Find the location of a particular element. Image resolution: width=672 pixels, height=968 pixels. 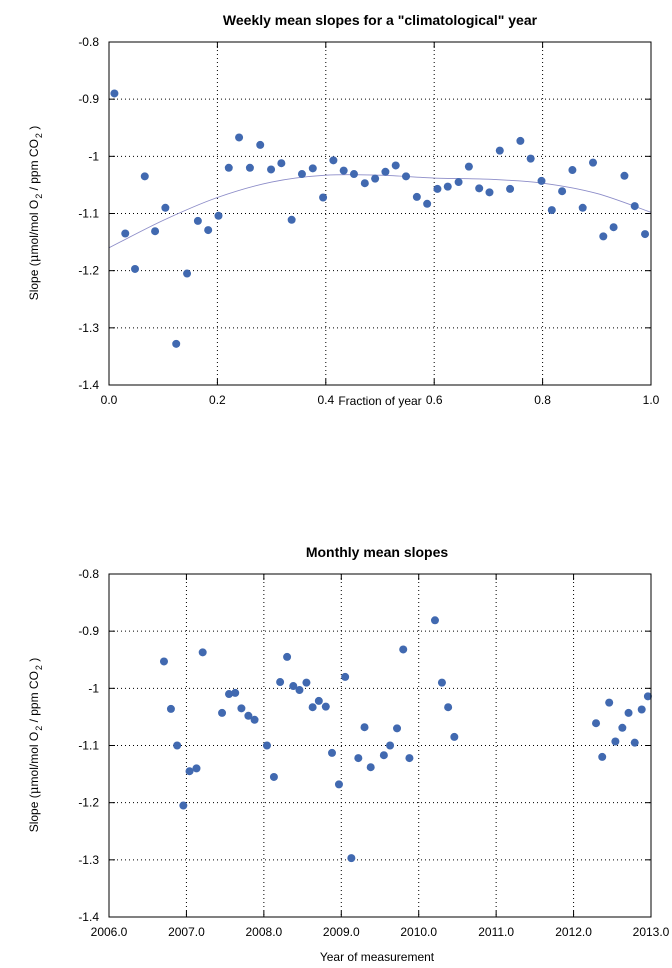

y-label-part: / ppm CO is located at coordinates (34, 166).